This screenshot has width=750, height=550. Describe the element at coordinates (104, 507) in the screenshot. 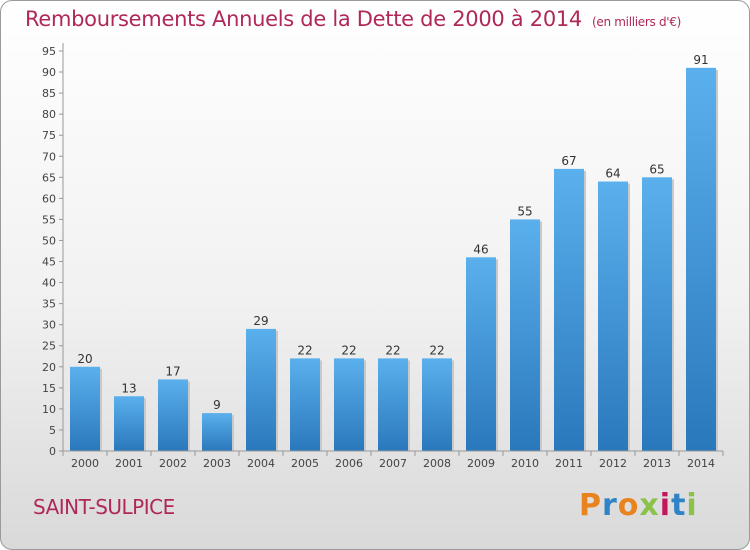

I see `commune-name: SAINT-SULPICE` at that location.